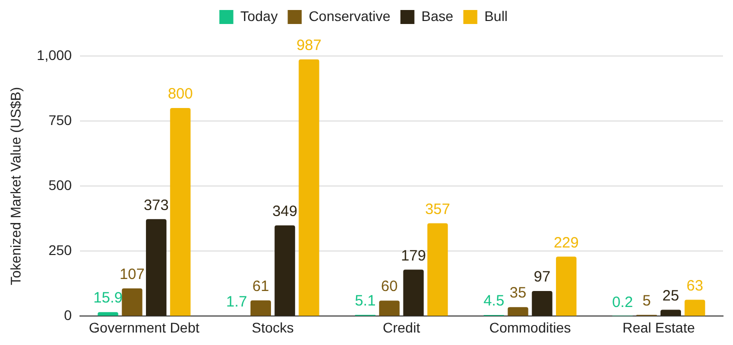 The image size is (733, 345). I want to click on x-tick-label: Credit, so click(401, 327).